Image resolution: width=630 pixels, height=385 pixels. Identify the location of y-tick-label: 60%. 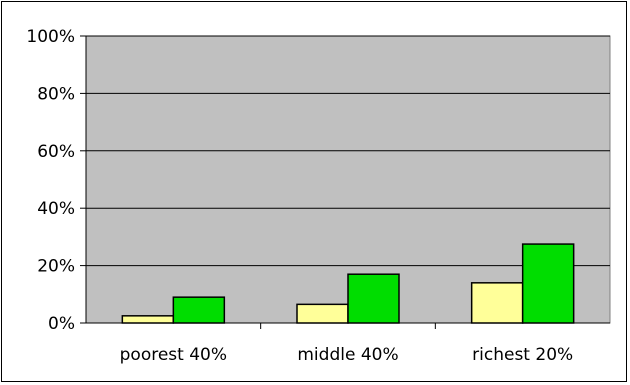
(56, 152).